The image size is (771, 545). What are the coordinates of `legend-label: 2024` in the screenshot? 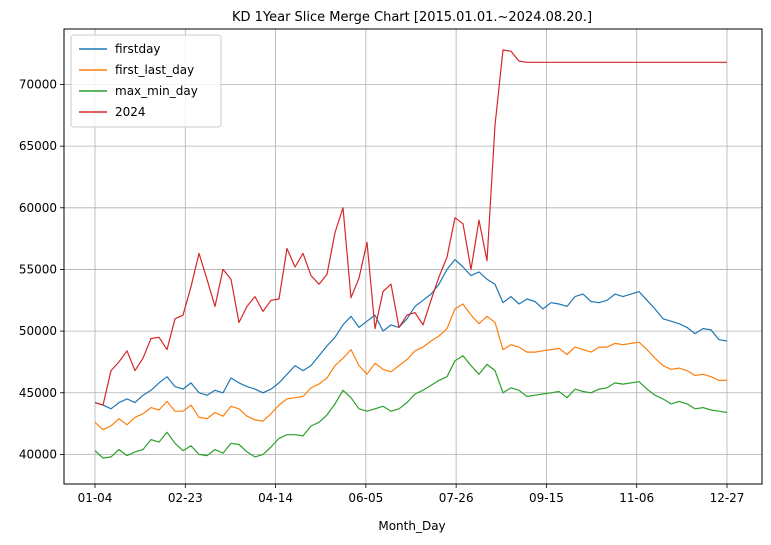 It's located at (130, 112).